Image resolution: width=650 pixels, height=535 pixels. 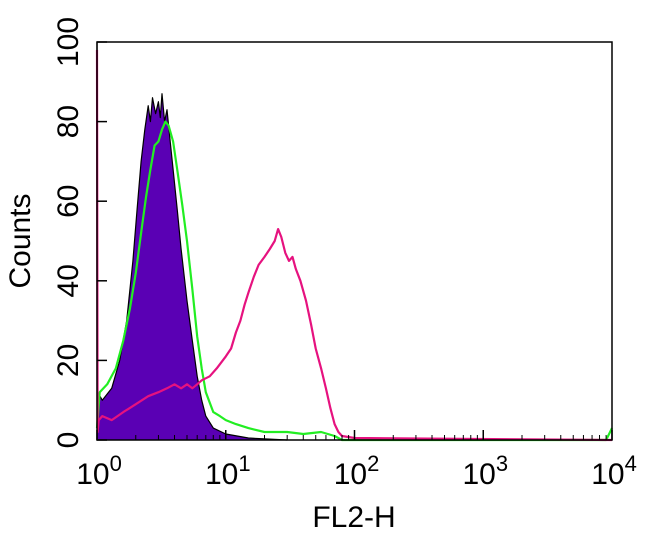 I want to click on x-tick-label: 10⁴, so click(x=614, y=471).